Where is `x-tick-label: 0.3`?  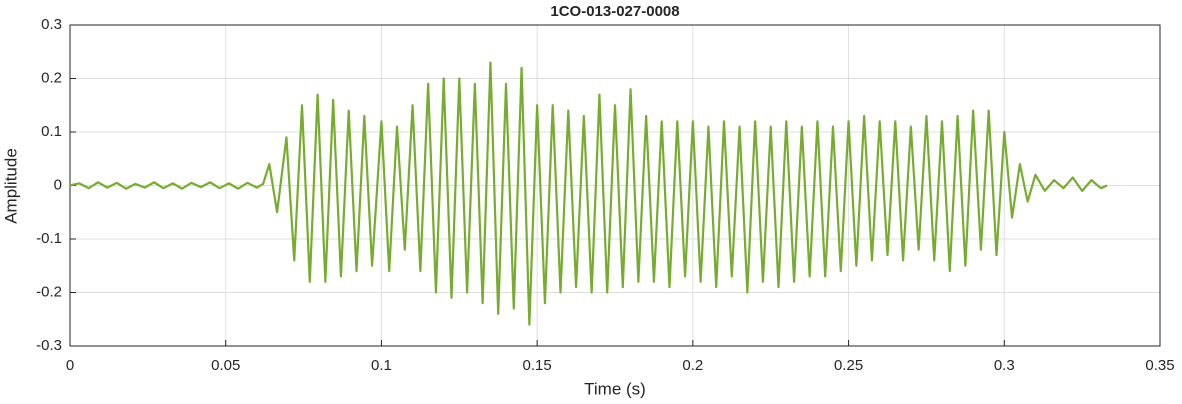
x-tick-label: 0.3 is located at coordinates (1004, 365).